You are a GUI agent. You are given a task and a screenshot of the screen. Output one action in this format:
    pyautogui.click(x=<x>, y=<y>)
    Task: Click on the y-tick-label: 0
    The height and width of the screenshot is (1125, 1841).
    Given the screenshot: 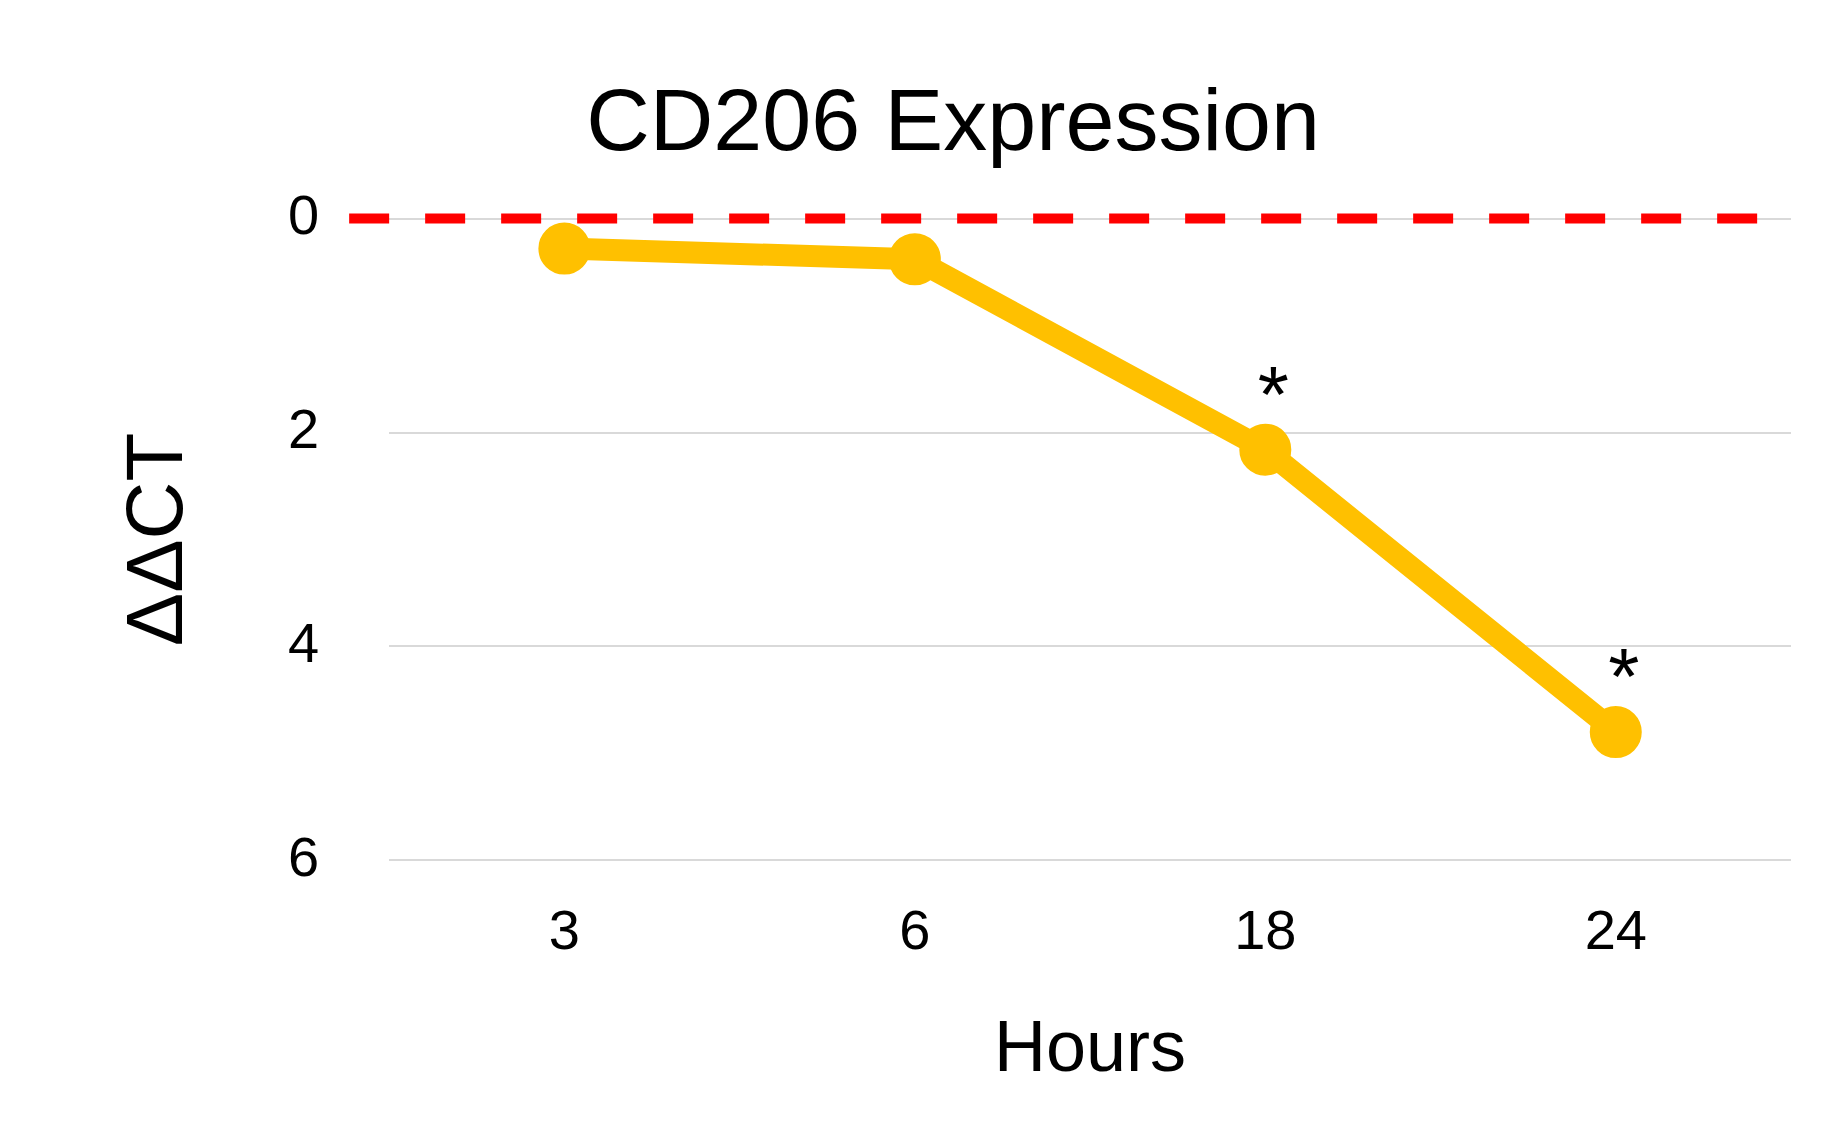 What is the action you would take?
    pyautogui.click(x=303, y=215)
    